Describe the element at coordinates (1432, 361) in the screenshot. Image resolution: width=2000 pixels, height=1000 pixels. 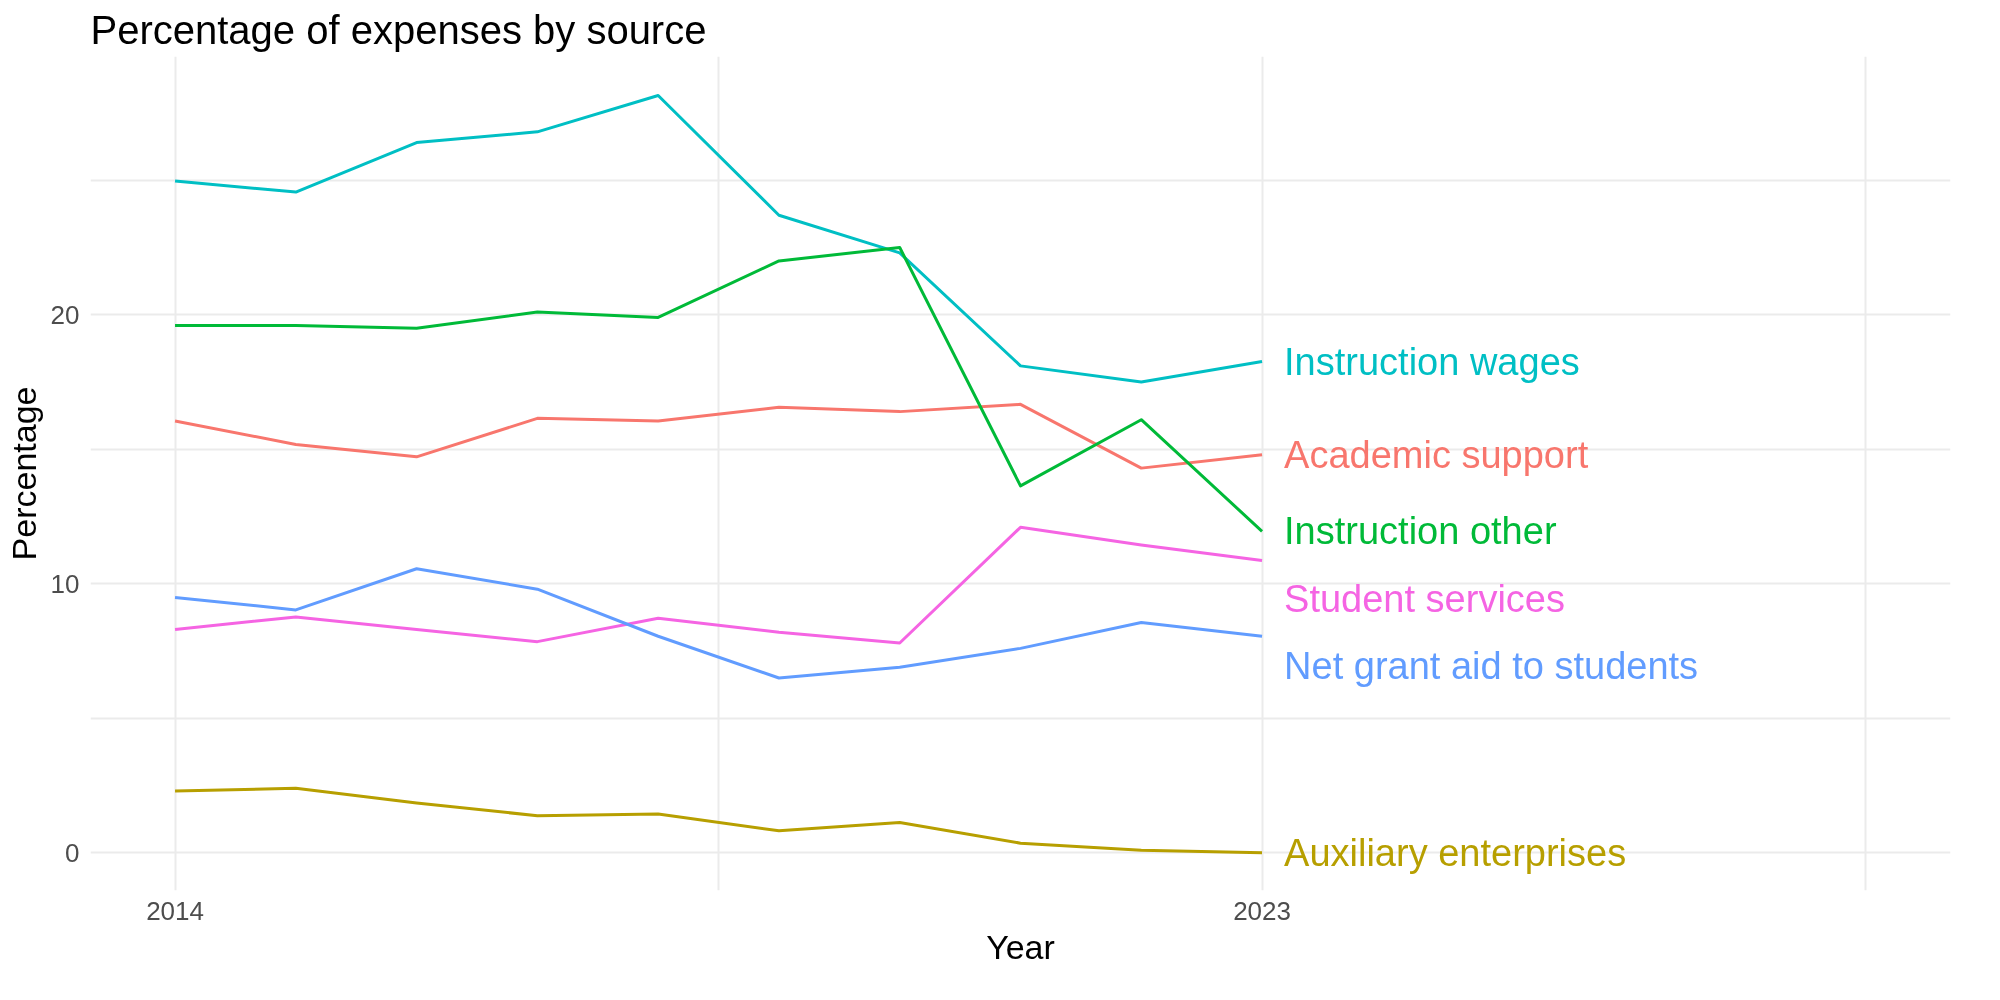
I see `series-label: Instruction wages` at that location.